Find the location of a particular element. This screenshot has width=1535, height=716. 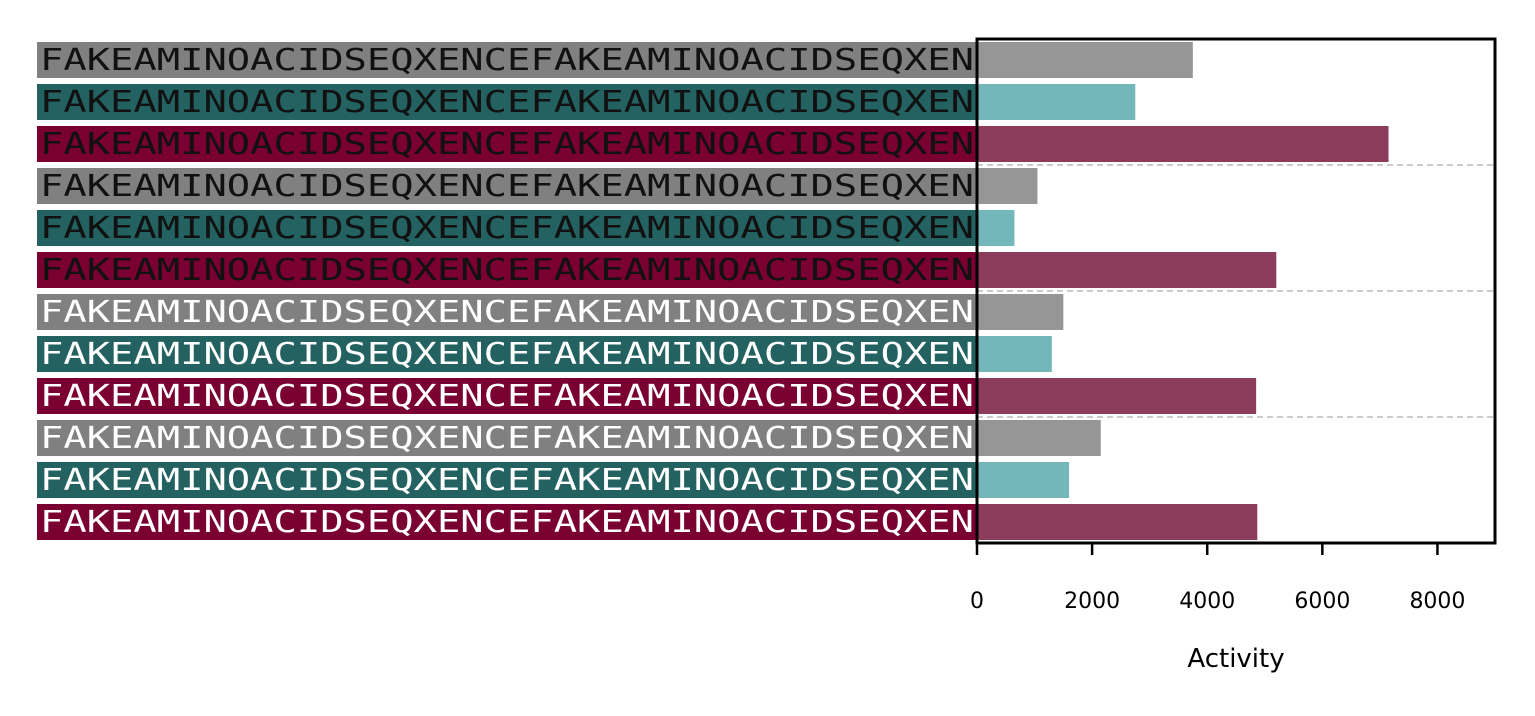

x-tick-label: 8000 is located at coordinates (1437, 601).